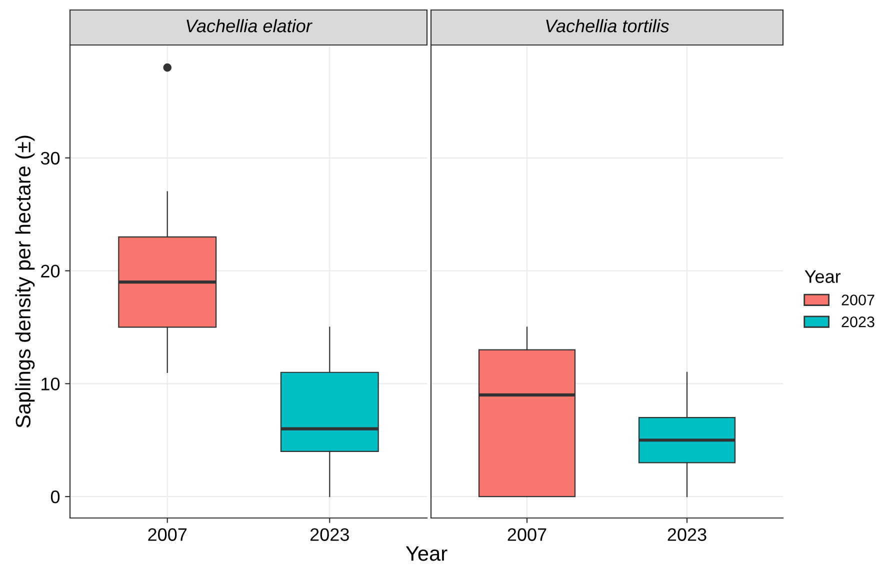  What do you see at coordinates (249, 25) in the screenshot?
I see `chart-title: Vachellia elatior` at bounding box center [249, 25].